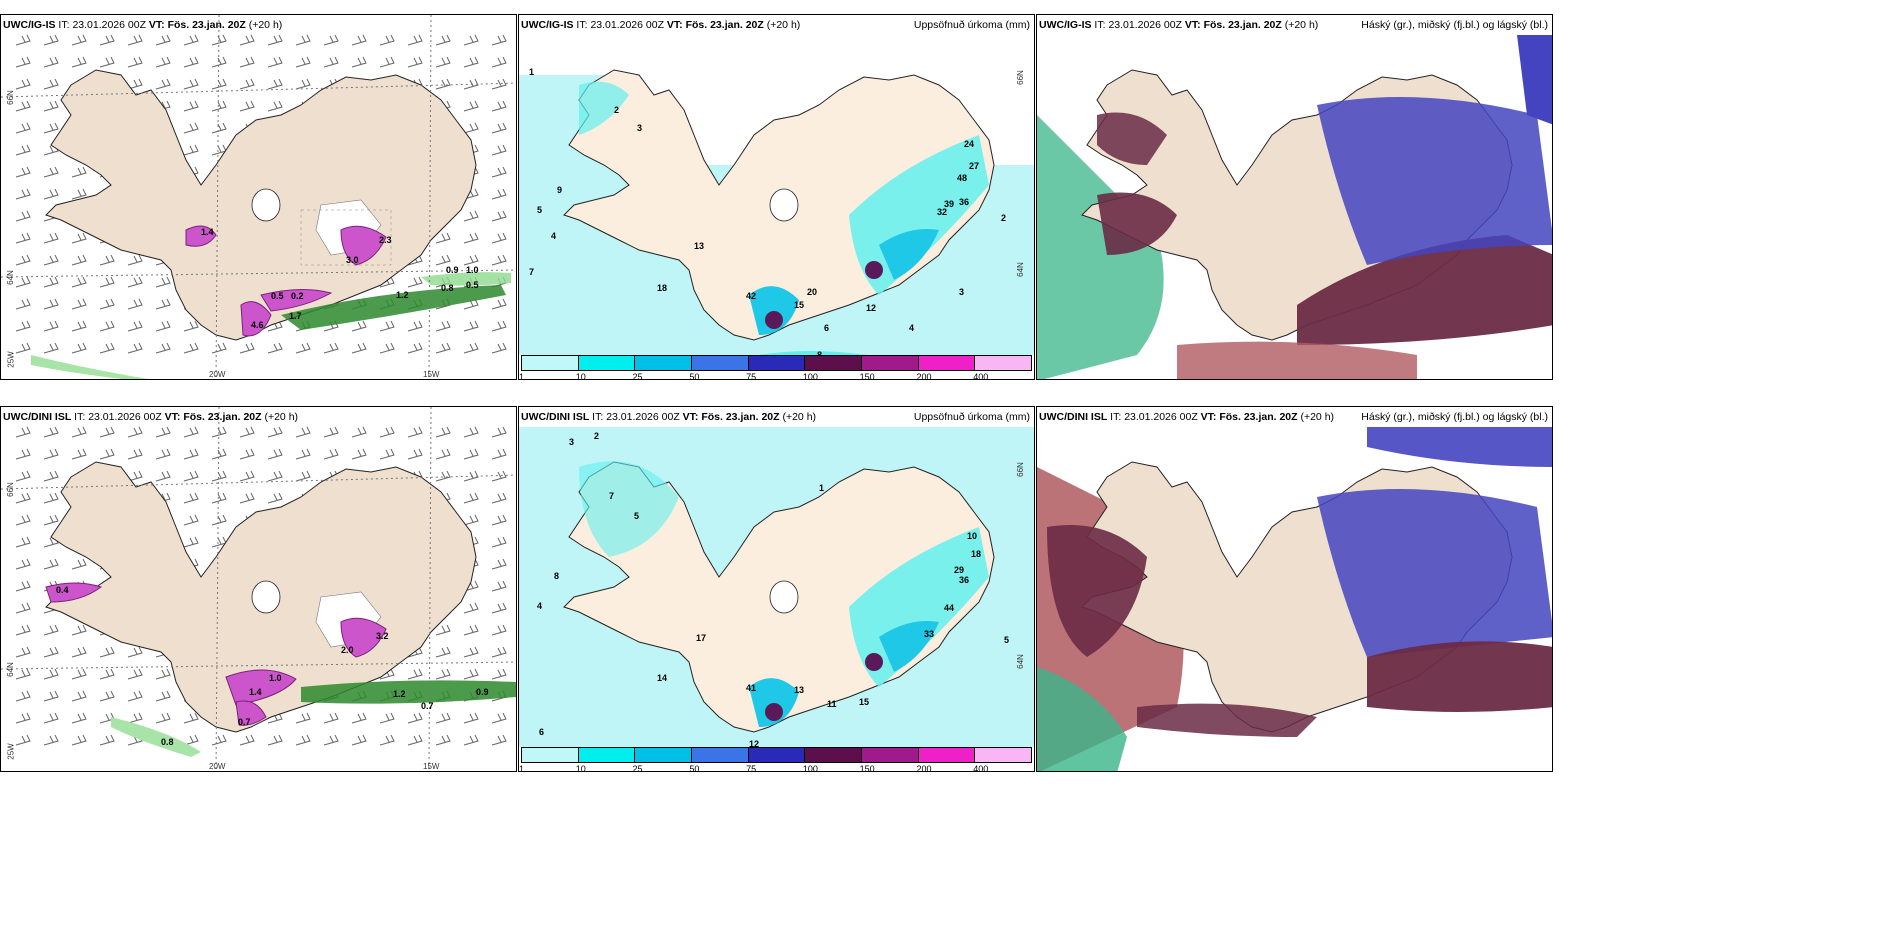 The image size is (1900, 950). What do you see at coordinates (296, 300) in the screenshot?
I see `snow-area-southeast` at bounding box center [296, 300].